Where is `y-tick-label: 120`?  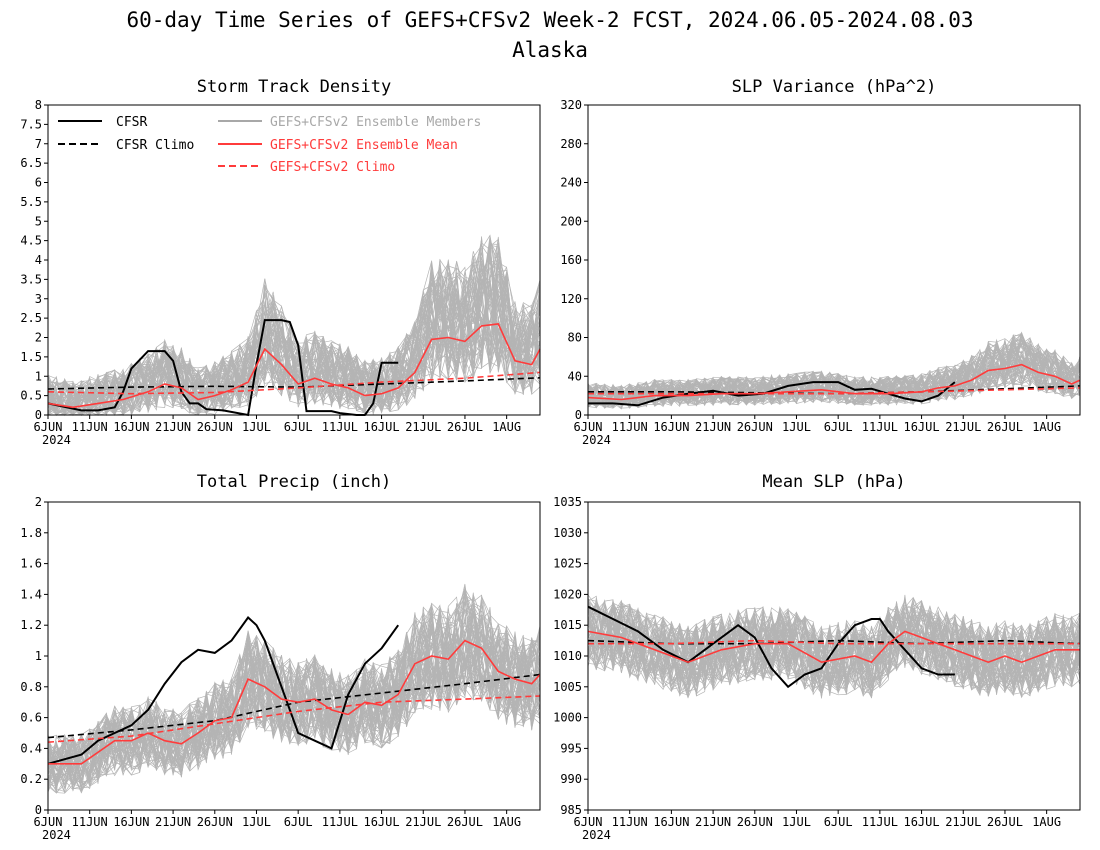 y-tick-label: 120 is located at coordinates (571, 299).